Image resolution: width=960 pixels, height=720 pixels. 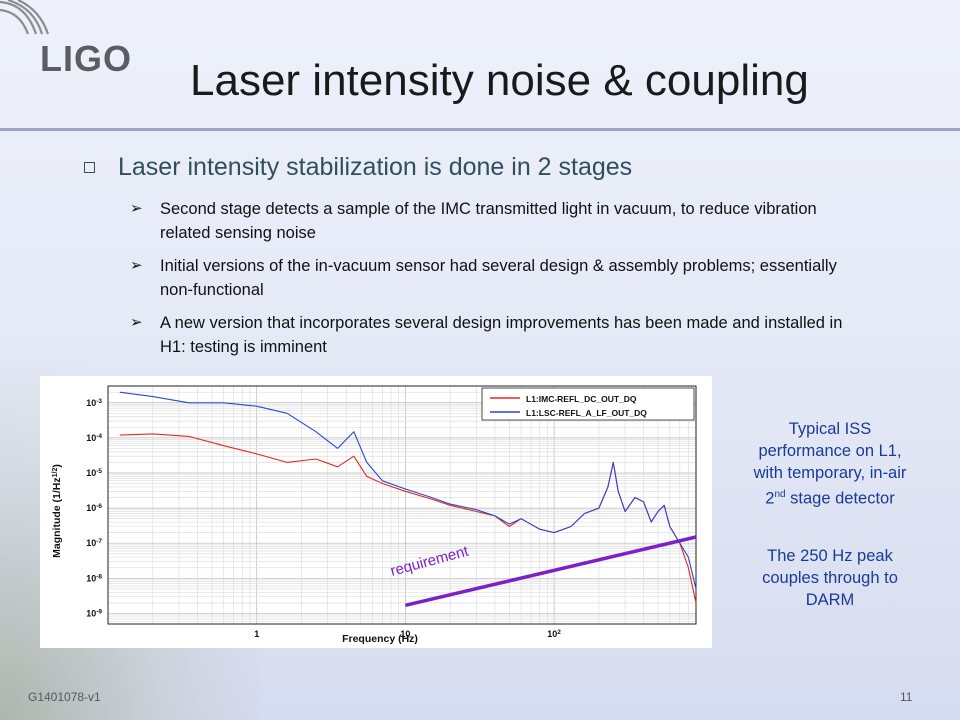 What do you see at coordinates (830, 451) in the screenshot?
I see `caption-line: performance on L1,` at bounding box center [830, 451].